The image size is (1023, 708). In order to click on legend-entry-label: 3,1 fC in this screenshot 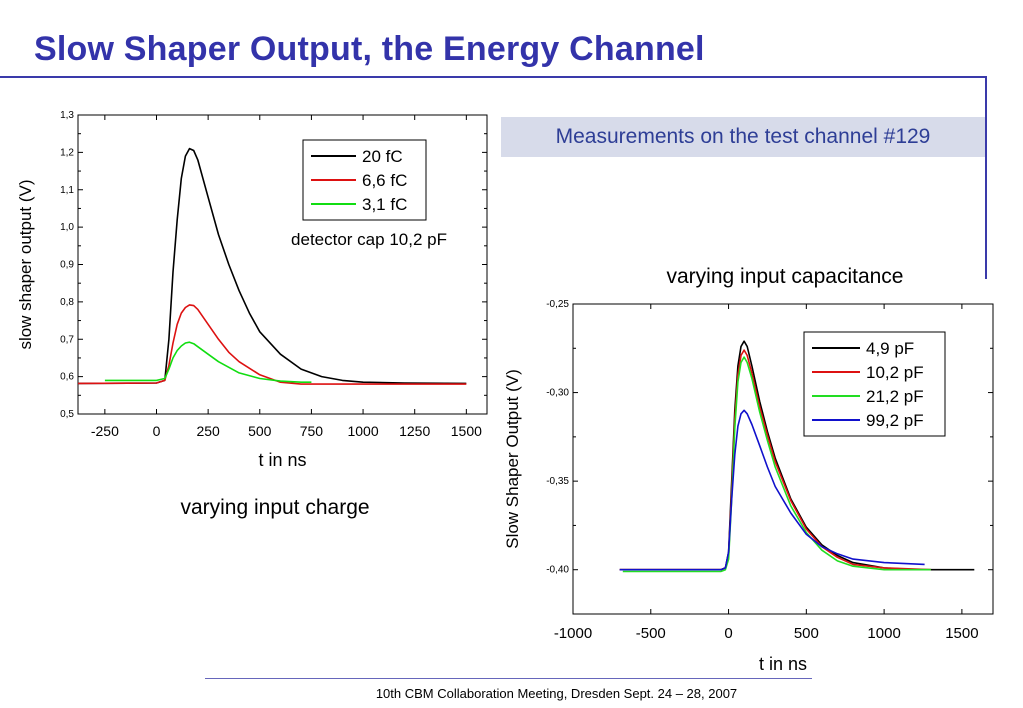, I will do `click(384, 204)`.